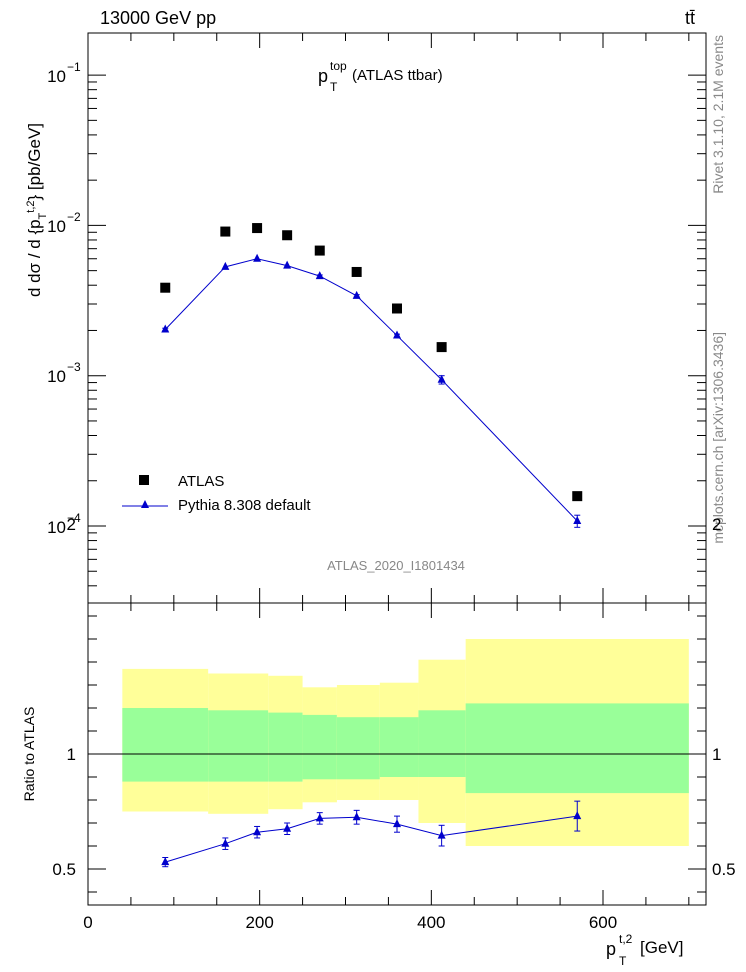  I want to click on process-label: tt̄, so click(690, 18).